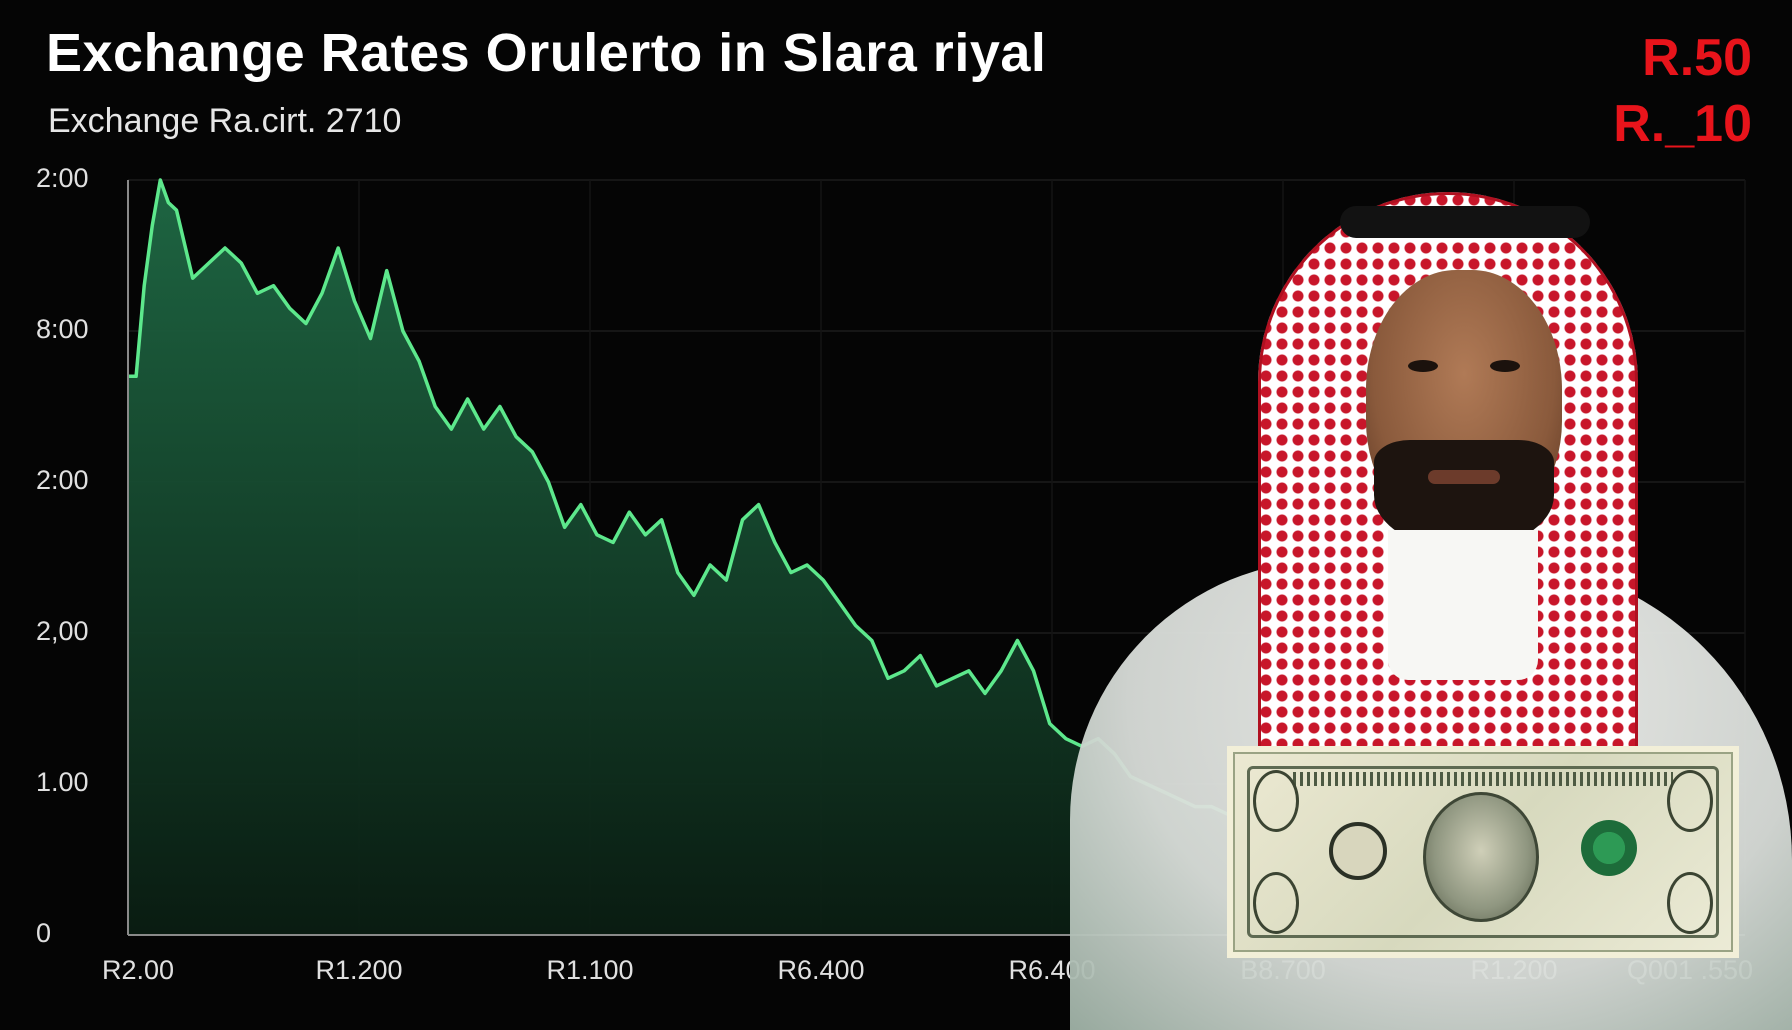 This screenshot has height=1030, width=1792. What do you see at coordinates (1483, 779) in the screenshot?
I see `banknote-band` at bounding box center [1483, 779].